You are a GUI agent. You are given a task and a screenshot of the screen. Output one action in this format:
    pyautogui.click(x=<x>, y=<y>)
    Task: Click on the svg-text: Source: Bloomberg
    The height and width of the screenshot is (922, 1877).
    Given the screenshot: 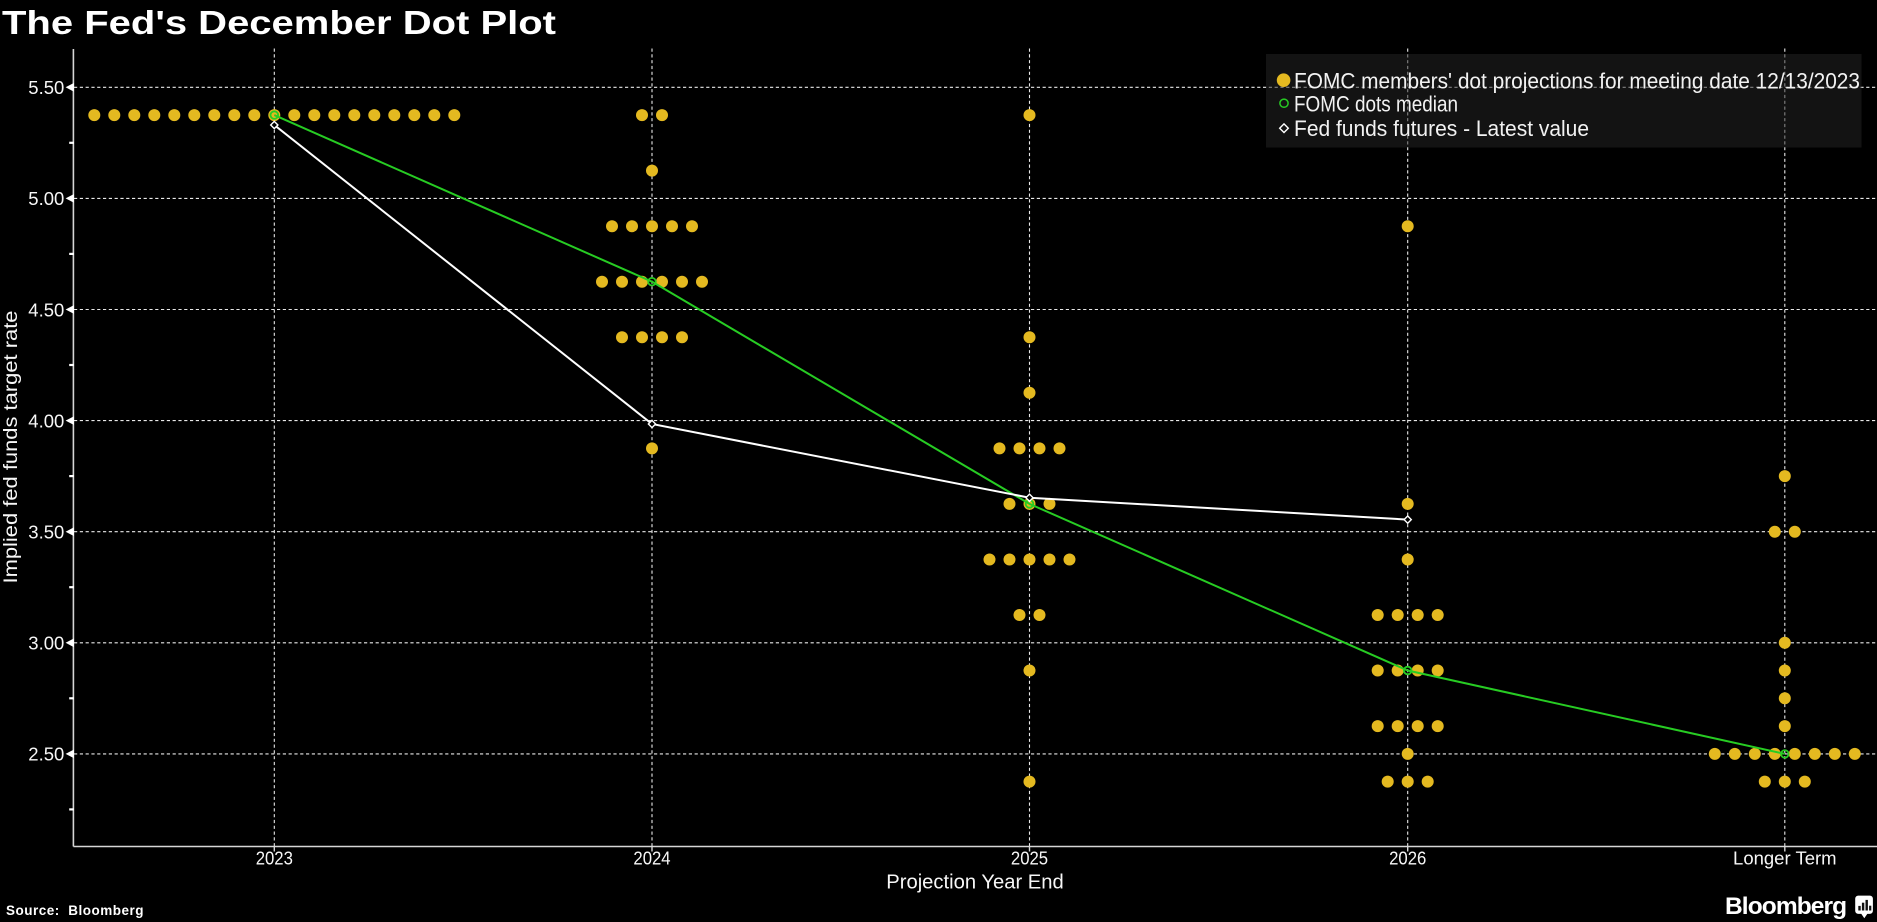 What is the action you would take?
    pyautogui.click(x=75, y=910)
    